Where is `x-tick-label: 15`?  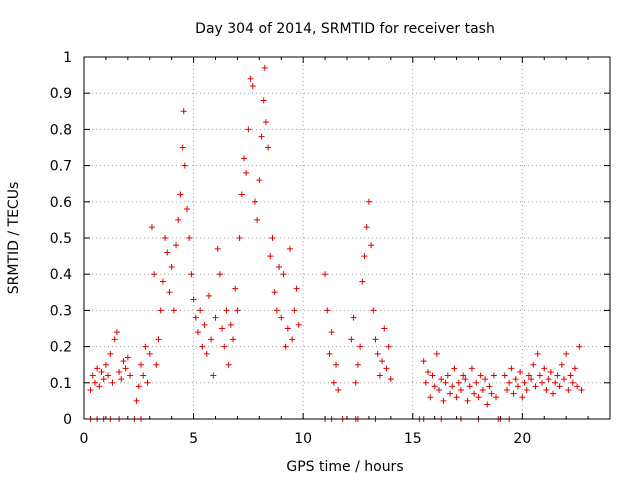 x-tick-label: 15 is located at coordinates (413, 439).